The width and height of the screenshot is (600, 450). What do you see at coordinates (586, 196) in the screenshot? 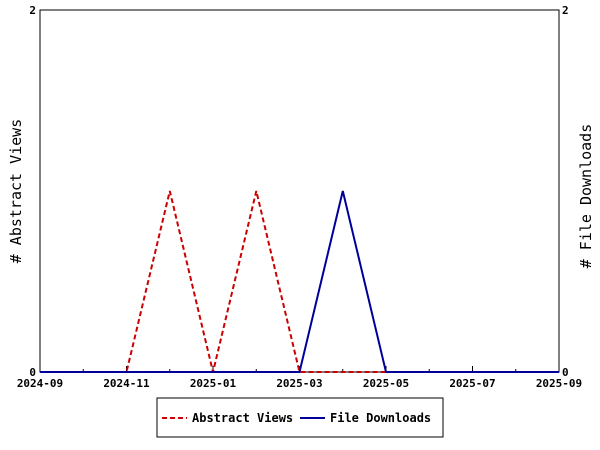
I see `y-axis-right-title: # File Downloads` at bounding box center [586, 196].